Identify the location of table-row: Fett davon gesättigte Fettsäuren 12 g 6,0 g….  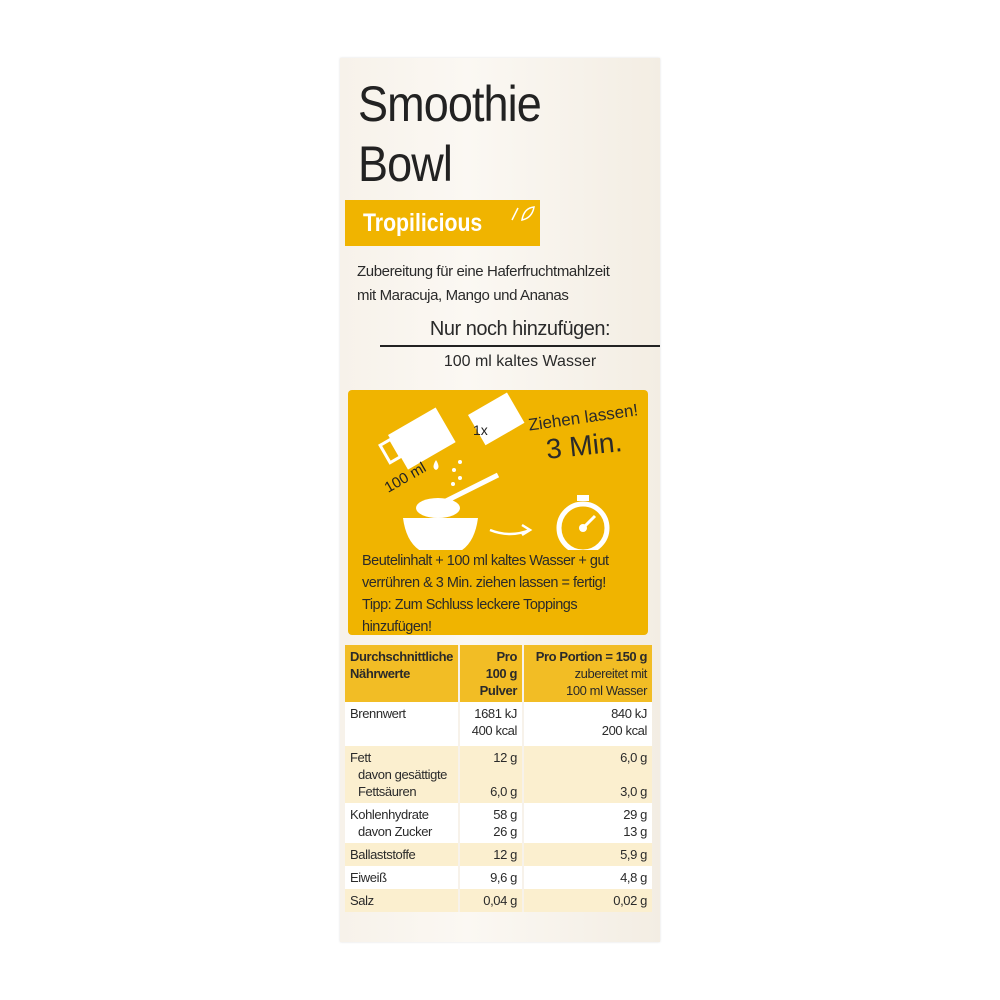
(498, 774).